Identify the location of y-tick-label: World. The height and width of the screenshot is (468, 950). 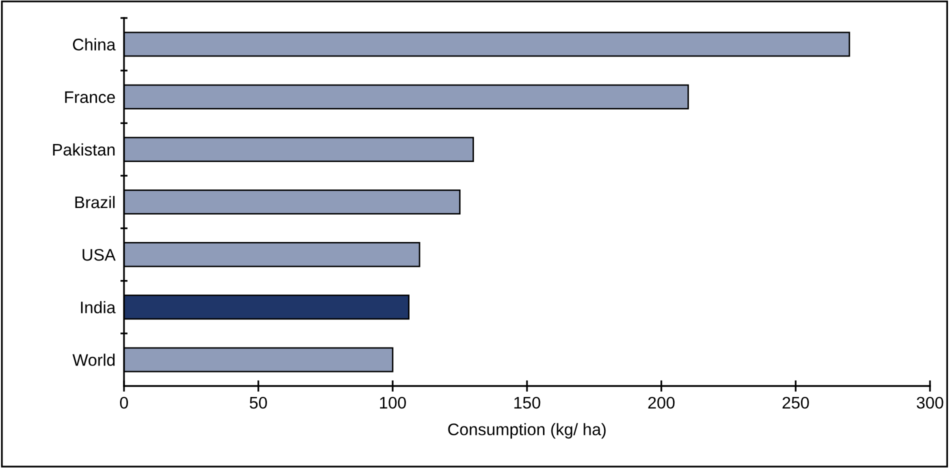
(93, 360).